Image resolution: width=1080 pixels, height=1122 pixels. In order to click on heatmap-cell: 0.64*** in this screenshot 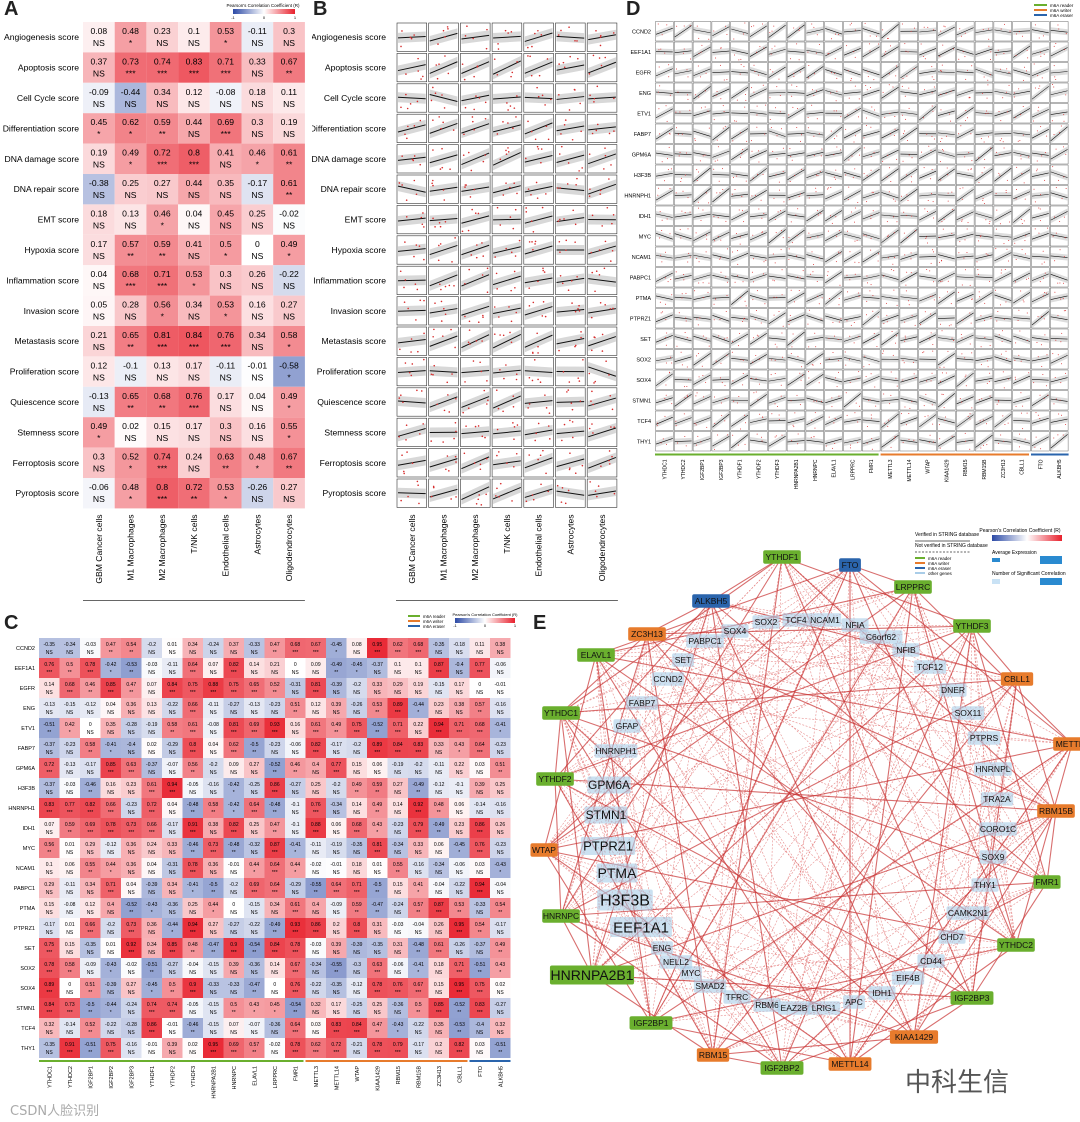, I will do `click(192, 668)`.